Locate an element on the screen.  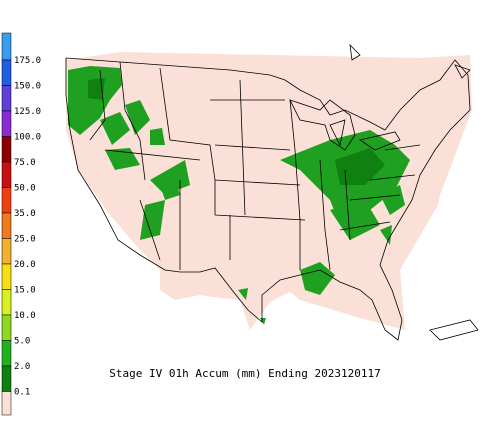
legend-label: 75.0 is located at coordinates (25, 163).